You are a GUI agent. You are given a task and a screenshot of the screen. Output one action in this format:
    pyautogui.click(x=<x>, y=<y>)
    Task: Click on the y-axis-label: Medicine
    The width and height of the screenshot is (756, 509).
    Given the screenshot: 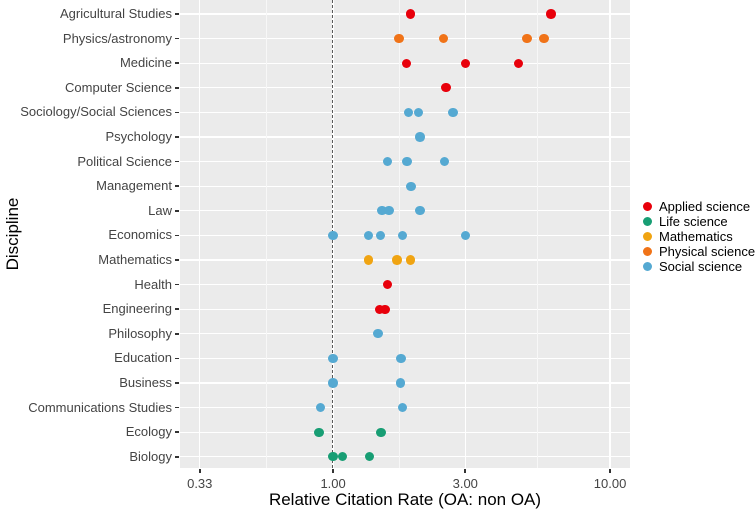 What is the action you would take?
    pyautogui.click(x=145, y=63)
    